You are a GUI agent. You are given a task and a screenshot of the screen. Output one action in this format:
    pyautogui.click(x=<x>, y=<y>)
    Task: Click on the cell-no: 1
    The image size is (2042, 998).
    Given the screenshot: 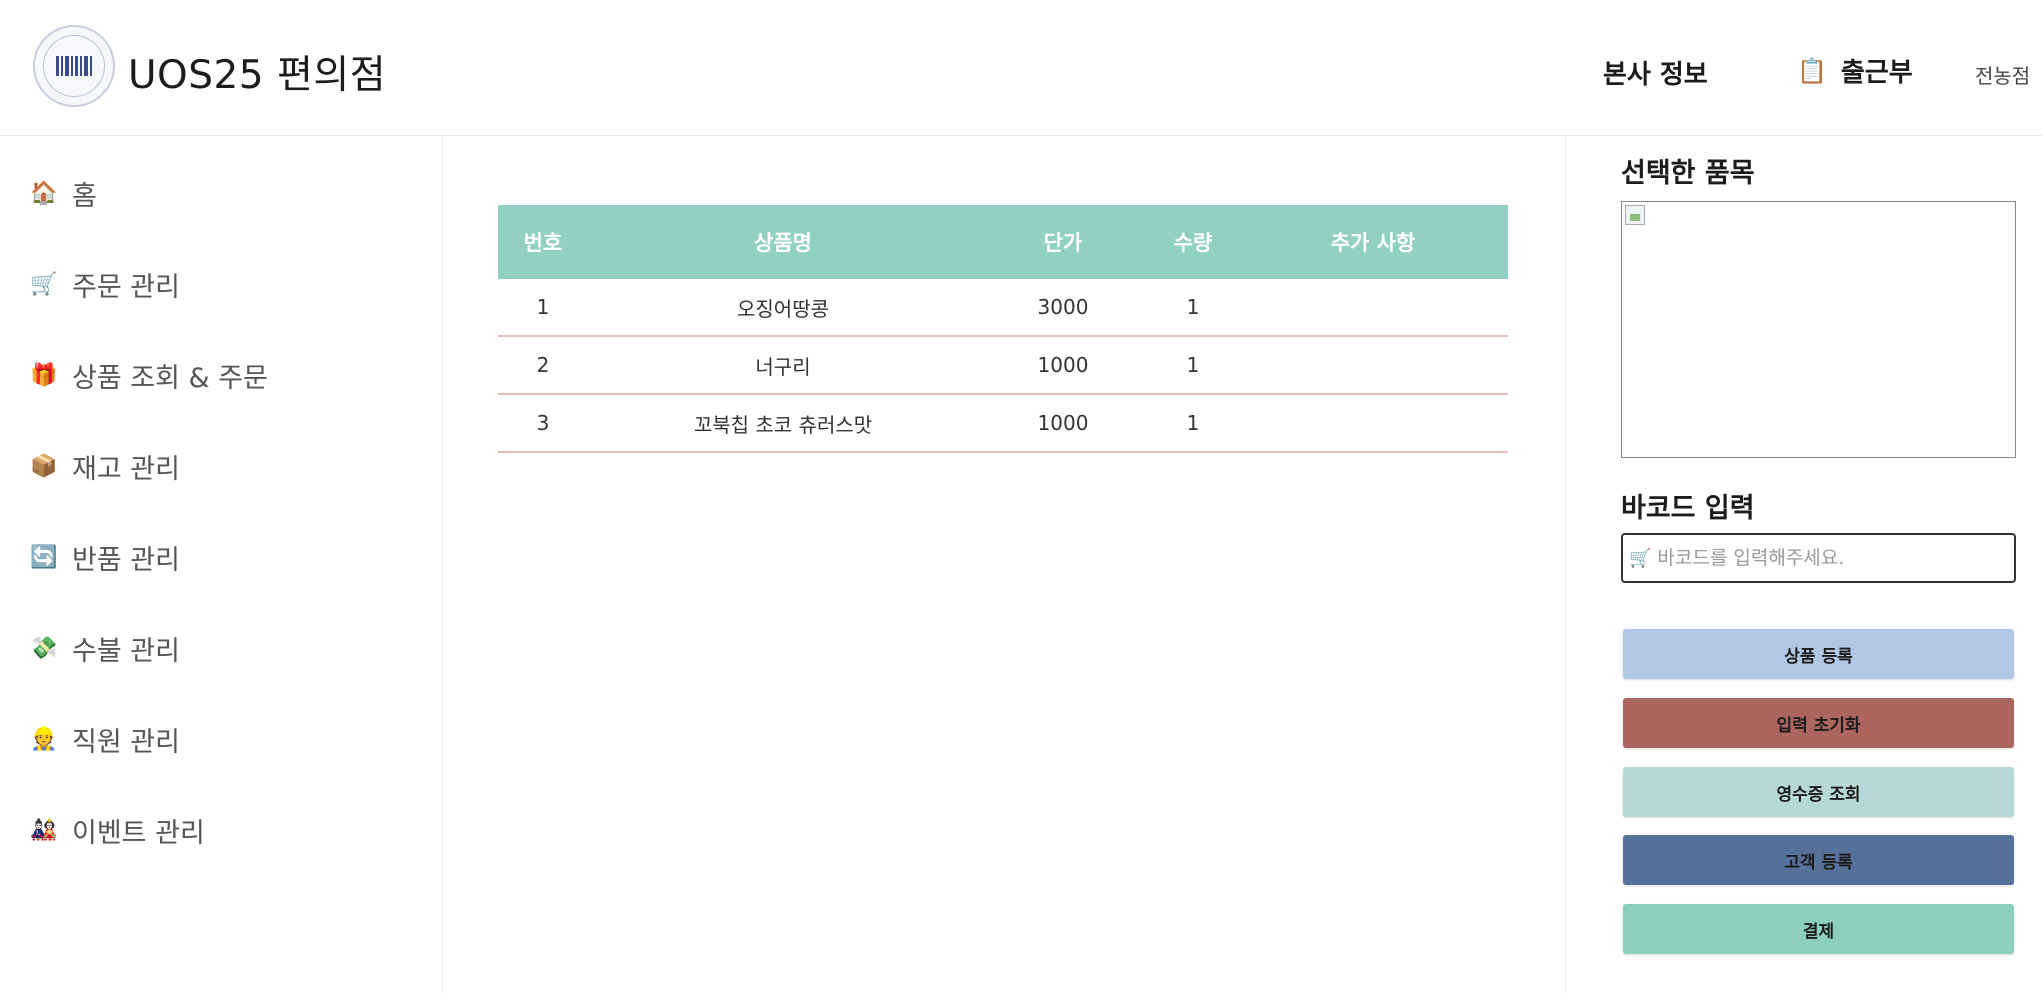 What is the action you would take?
    pyautogui.click(x=543, y=307)
    